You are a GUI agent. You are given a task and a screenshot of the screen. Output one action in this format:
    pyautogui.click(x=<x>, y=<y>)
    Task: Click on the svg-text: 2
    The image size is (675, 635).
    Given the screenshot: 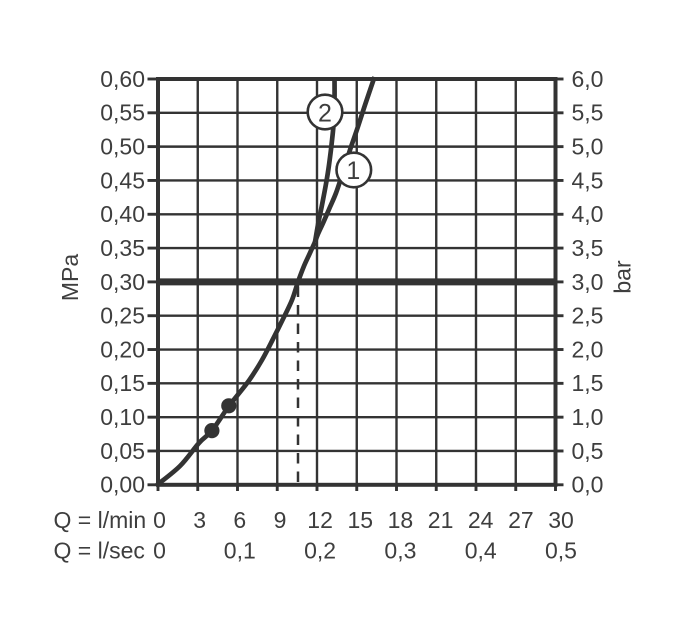 What is the action you would take?
    pyautogui.click(x=325, y=113)
    